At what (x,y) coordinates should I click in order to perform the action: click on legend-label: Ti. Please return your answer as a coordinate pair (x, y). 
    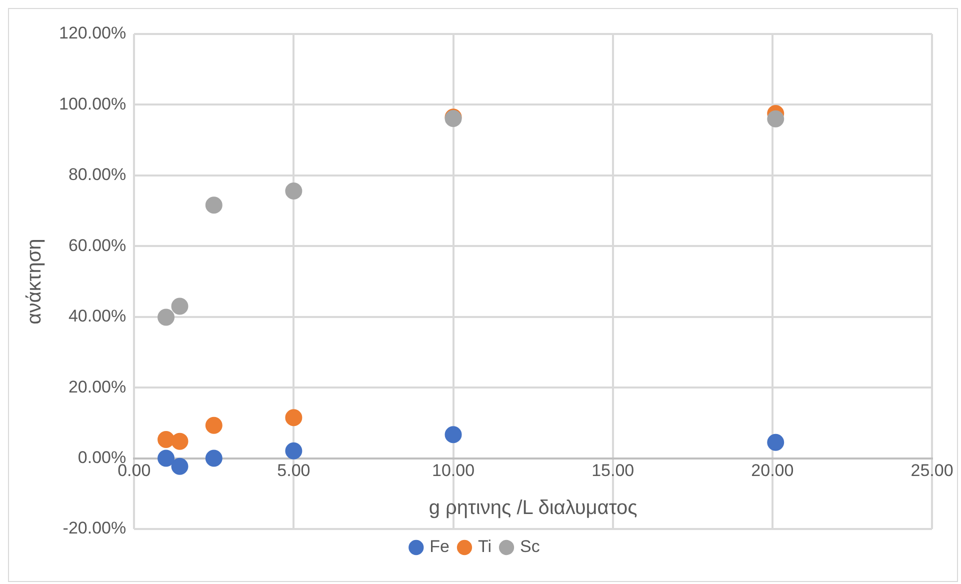
    Looking at the image, I should click on (485, 546).